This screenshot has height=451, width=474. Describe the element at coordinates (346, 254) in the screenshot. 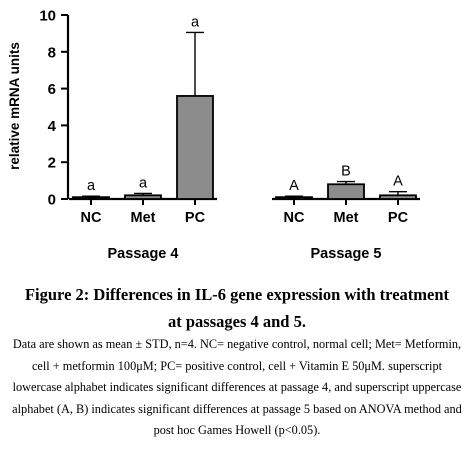

I see `group-label: Passage 5` at that location.